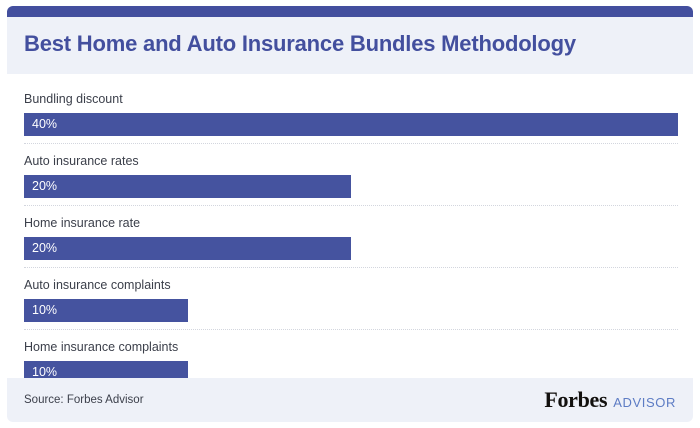 Image resolution: width=700 pixels, height=428 pixels. I want to click on forbes-advisor-logo: Forbes ADVISOR, so click(610, 400).